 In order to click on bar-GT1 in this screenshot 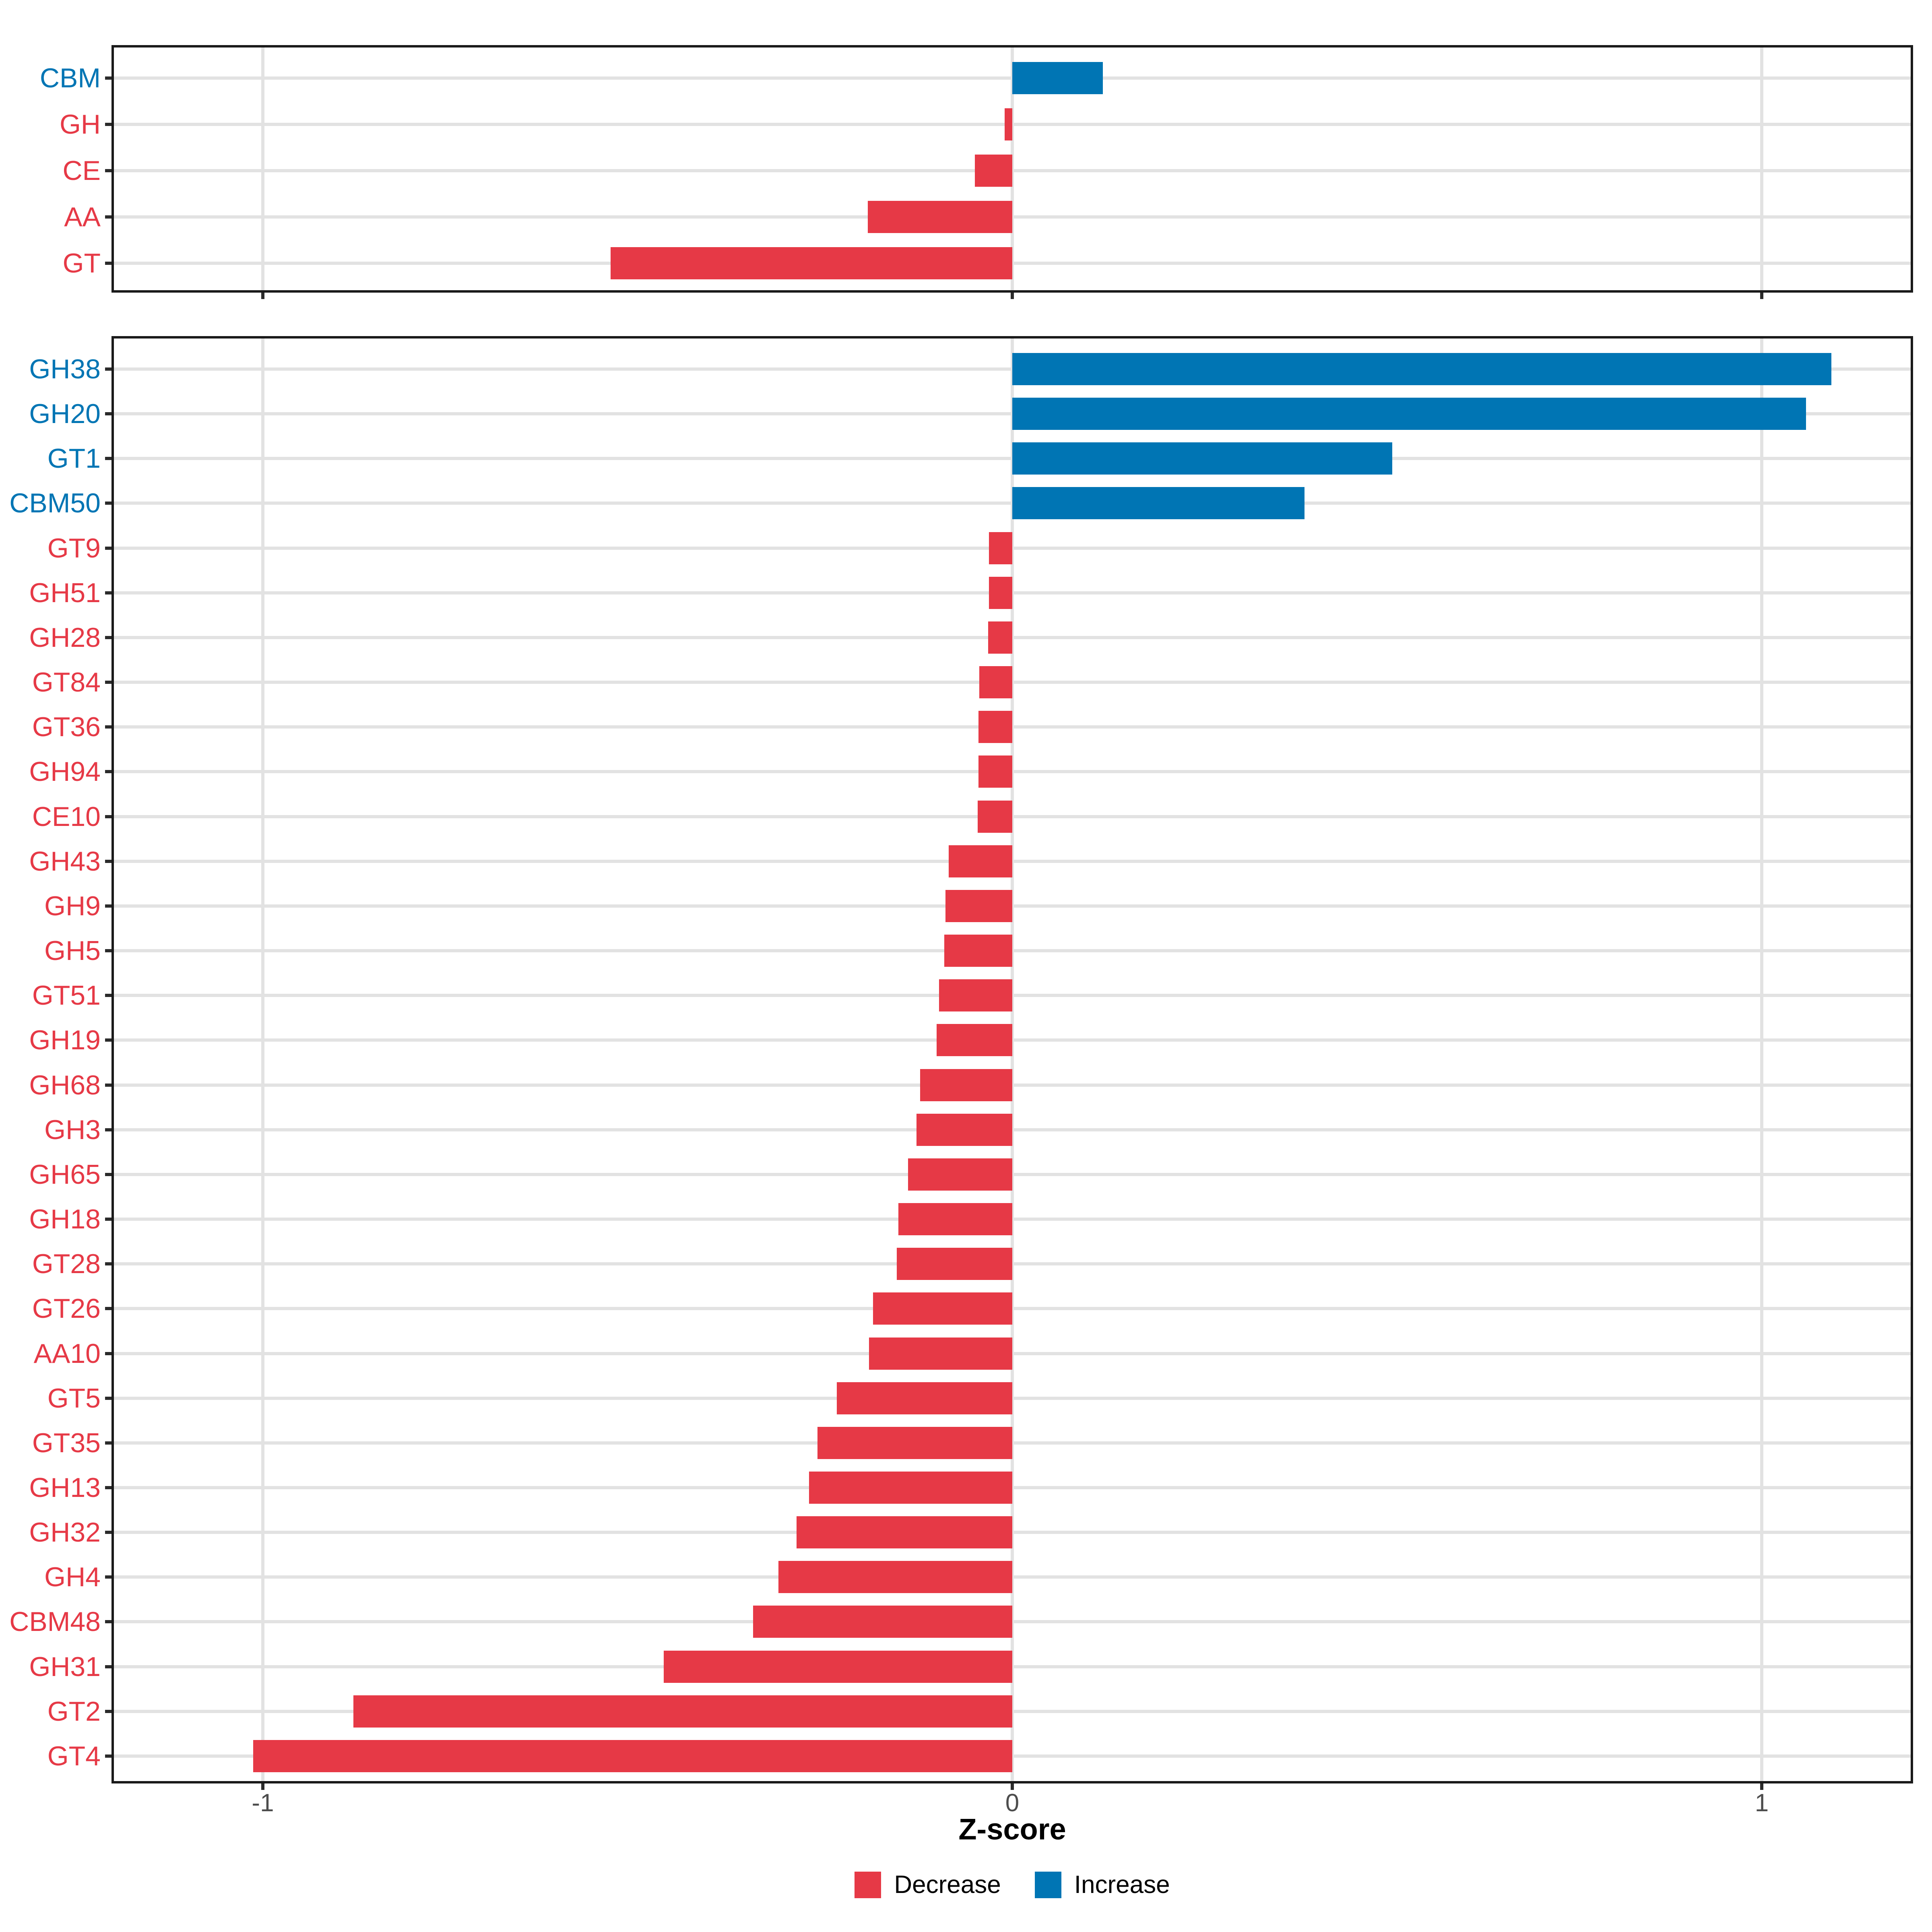, I will do `click(1202, 458)`.